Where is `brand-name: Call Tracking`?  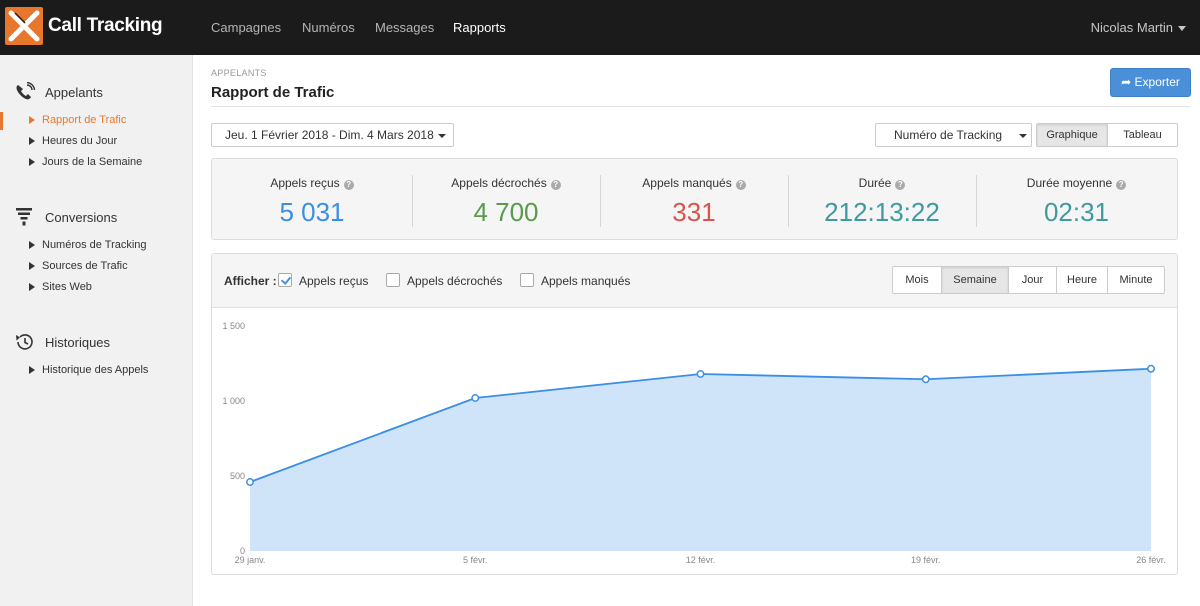
brand-name: Call Tracking is located at coordinates (105, 25).